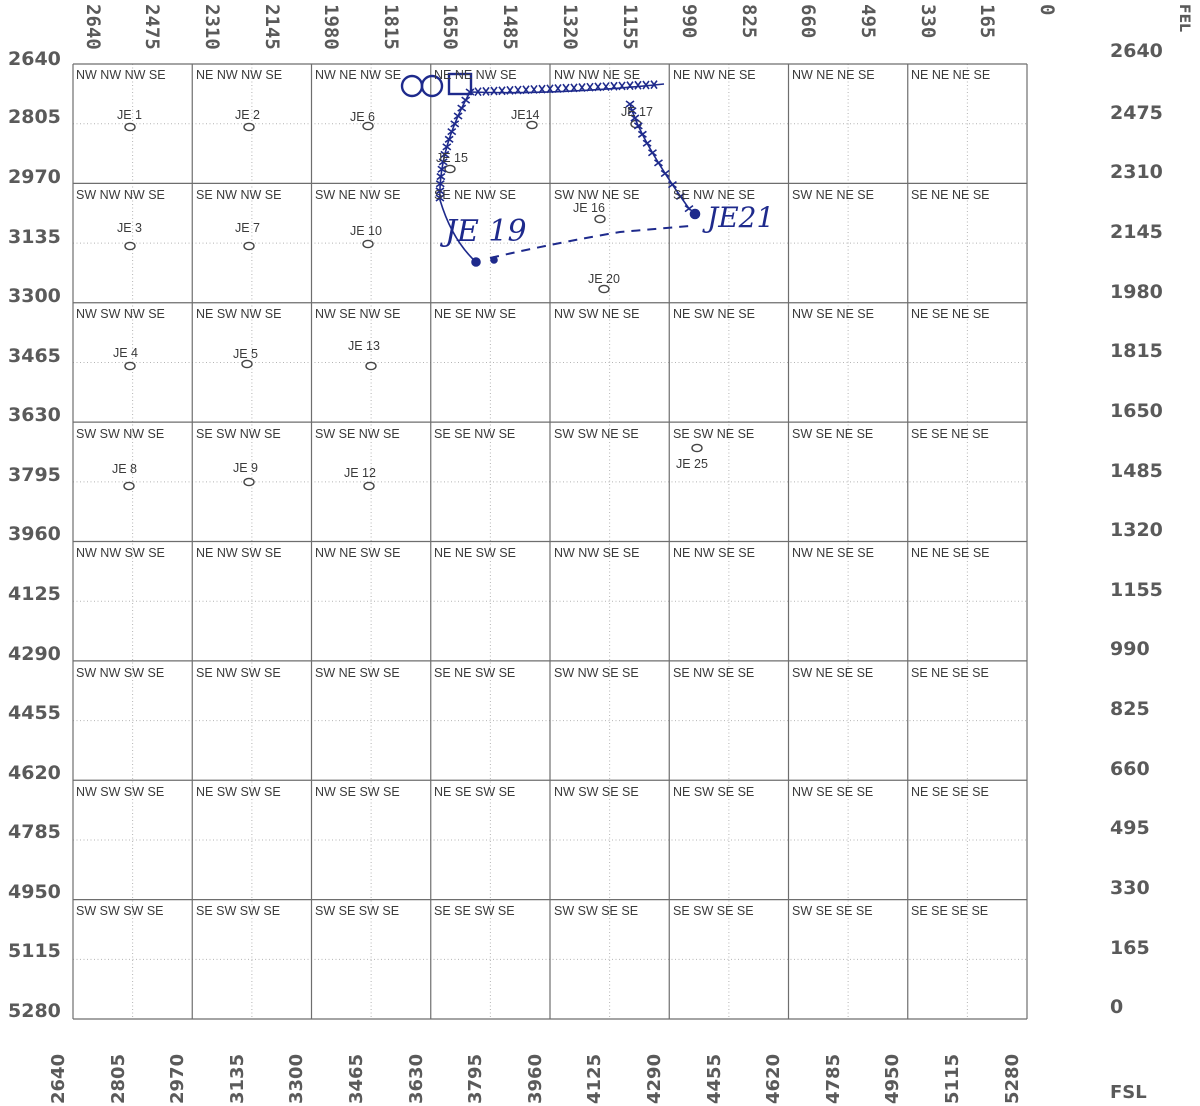 The height and width of the screenshot is (1106, 1200). I want to click on top-tick: 0, so click(1047, 10).